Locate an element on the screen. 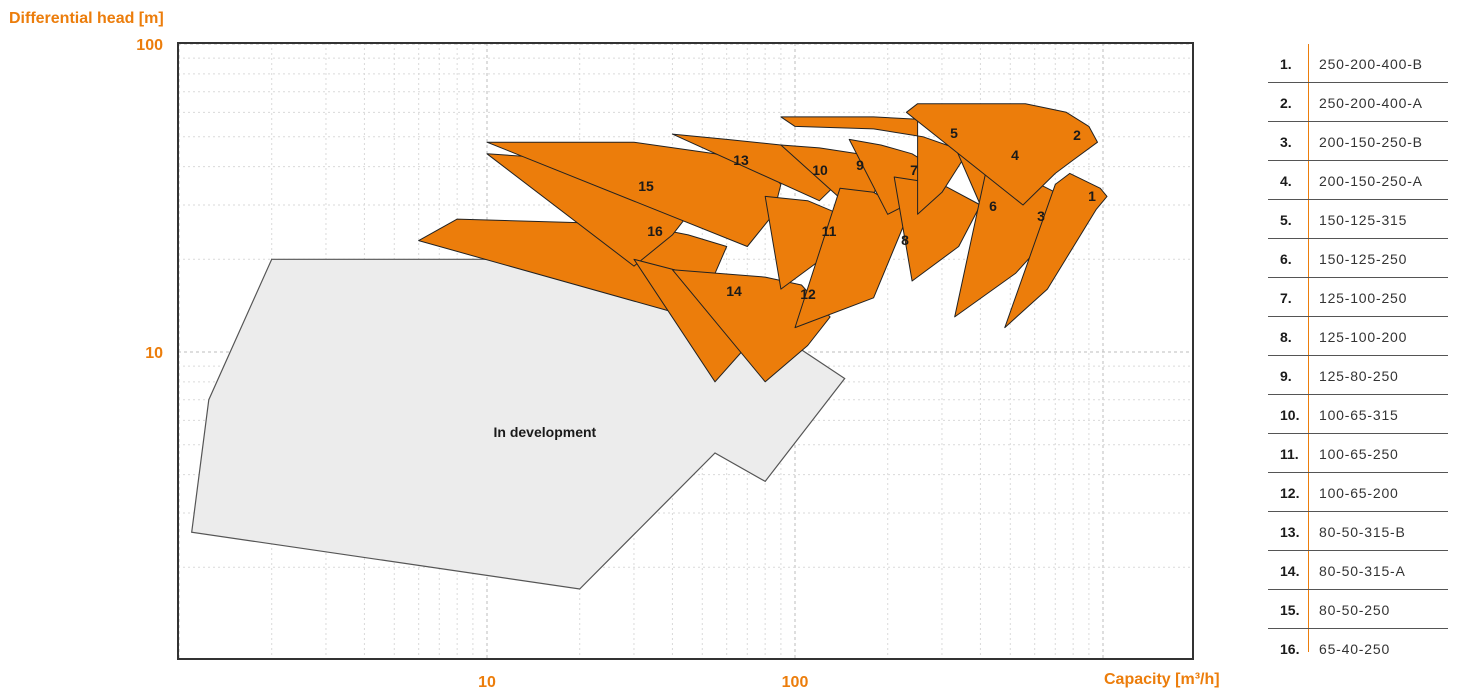 Image resolution: width=1481 pixels, height=695 pixels. development-label: In development is located at coordinates (545, 432).